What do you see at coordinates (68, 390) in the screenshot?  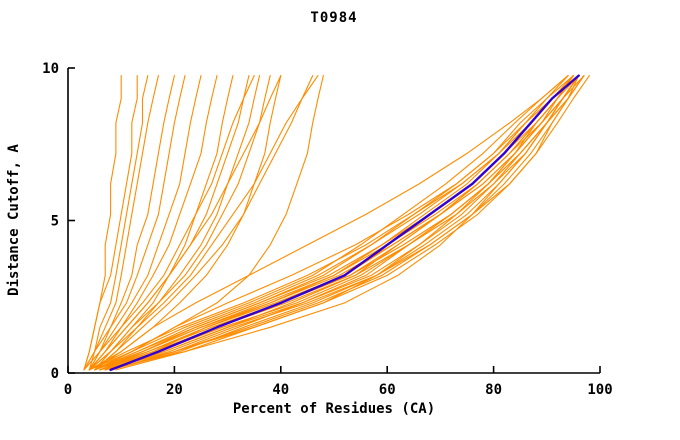 I see `x-tick-label: 0` at bounding box center [68, 390].